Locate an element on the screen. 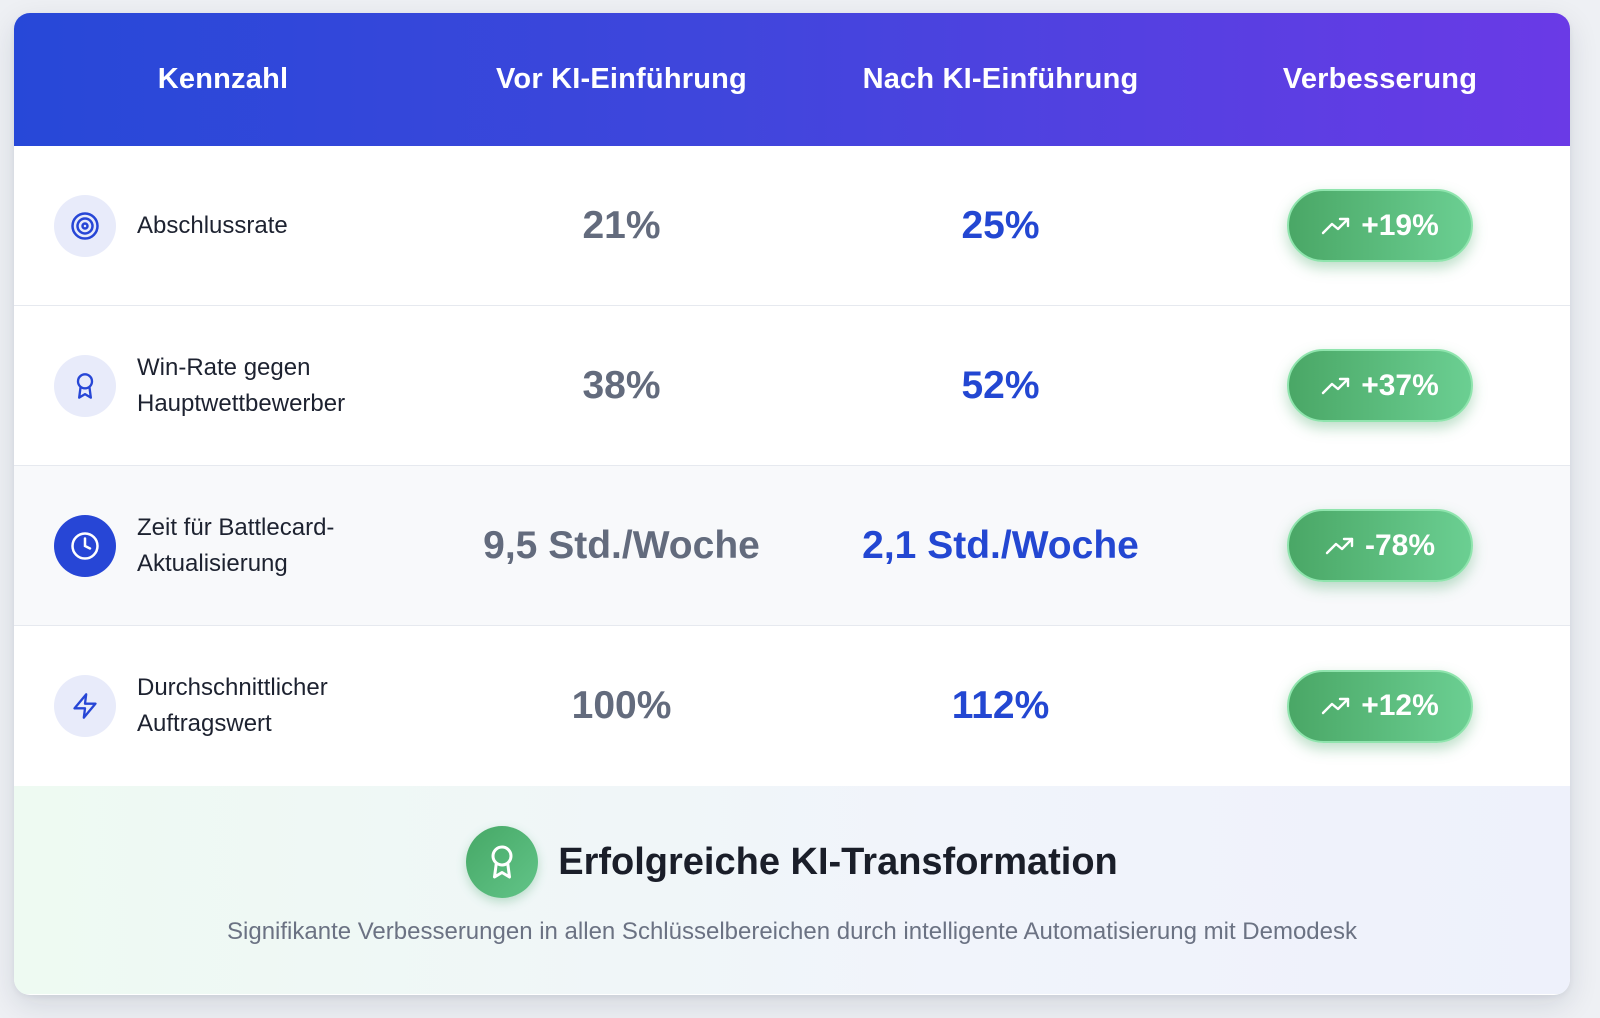 Image resolution: width=1600 pixels, height=1018 pixels. before-value: 38% is located at coordinates (621, 385).